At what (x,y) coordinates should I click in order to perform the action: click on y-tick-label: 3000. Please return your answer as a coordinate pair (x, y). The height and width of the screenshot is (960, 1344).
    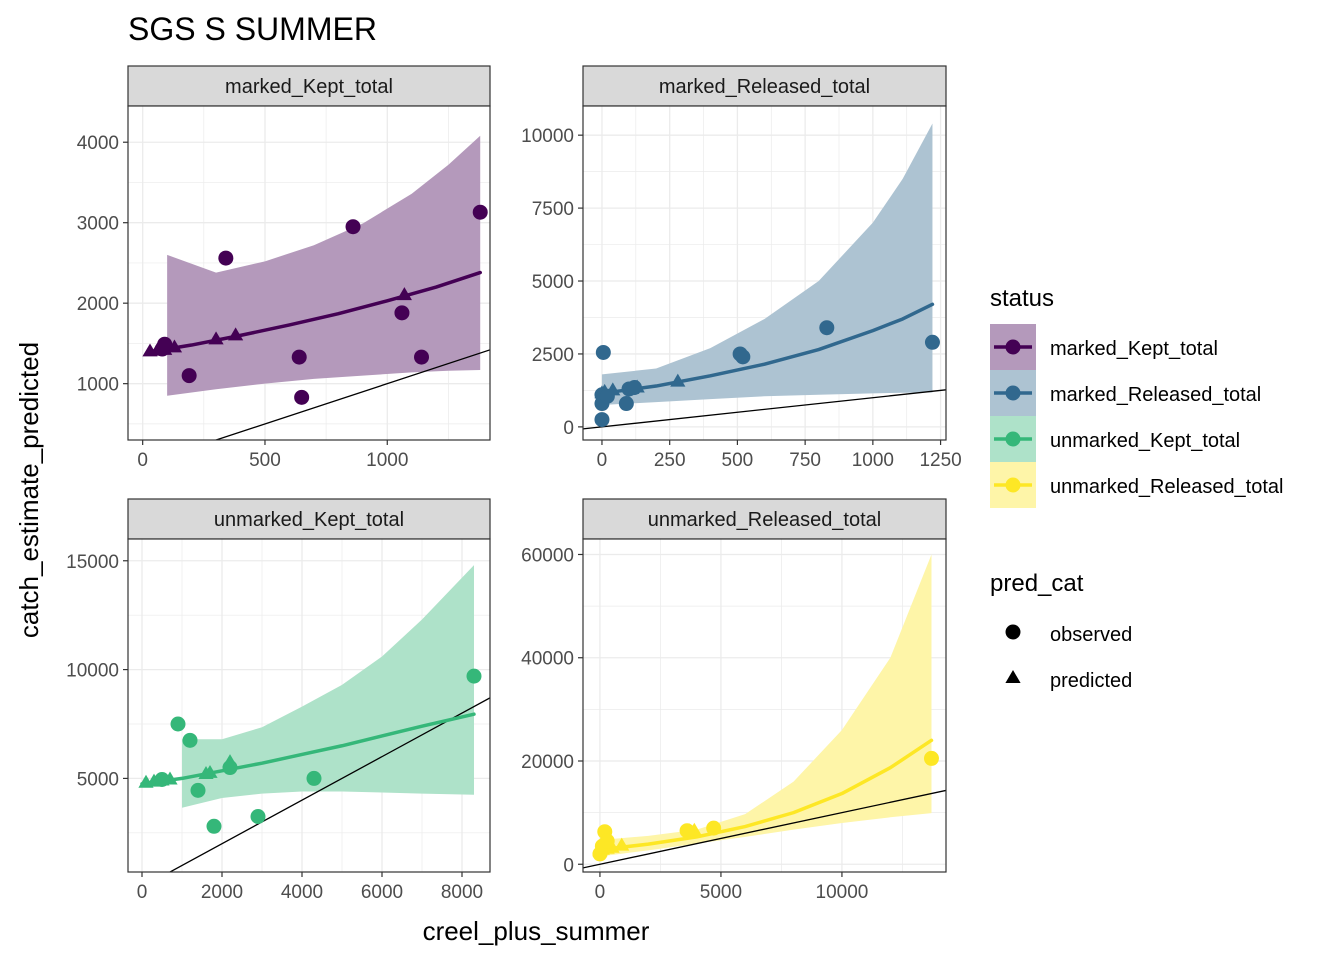
    Looking at the image, I should click on (98, 224).